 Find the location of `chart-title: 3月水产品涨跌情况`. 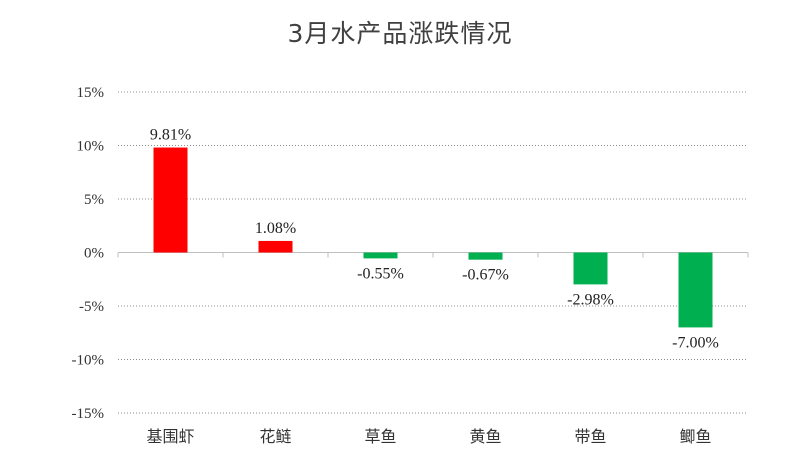

chart-title: 3月水产品涨跌情况 is located at coordinates (400, 33).